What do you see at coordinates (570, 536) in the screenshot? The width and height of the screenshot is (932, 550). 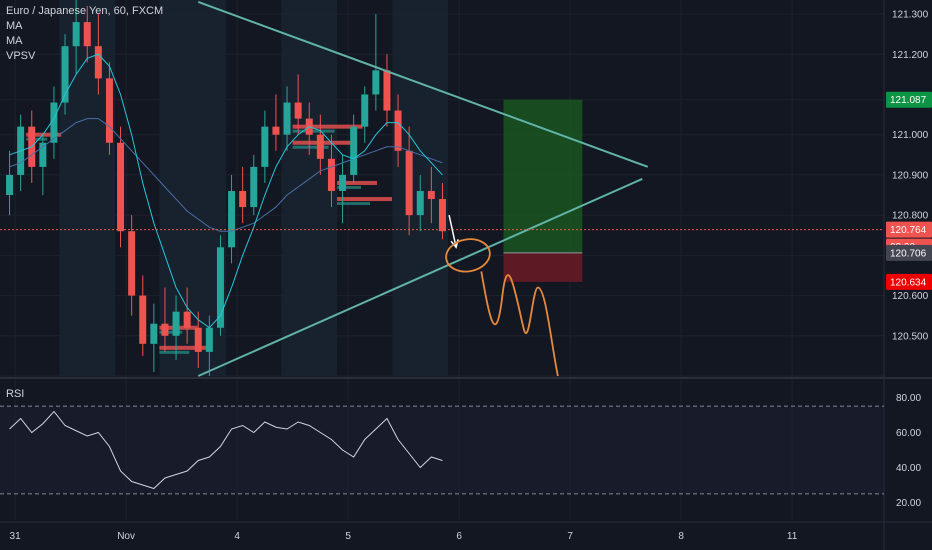 I see `time-tick-label: 7` at bounding box center [570, 536].